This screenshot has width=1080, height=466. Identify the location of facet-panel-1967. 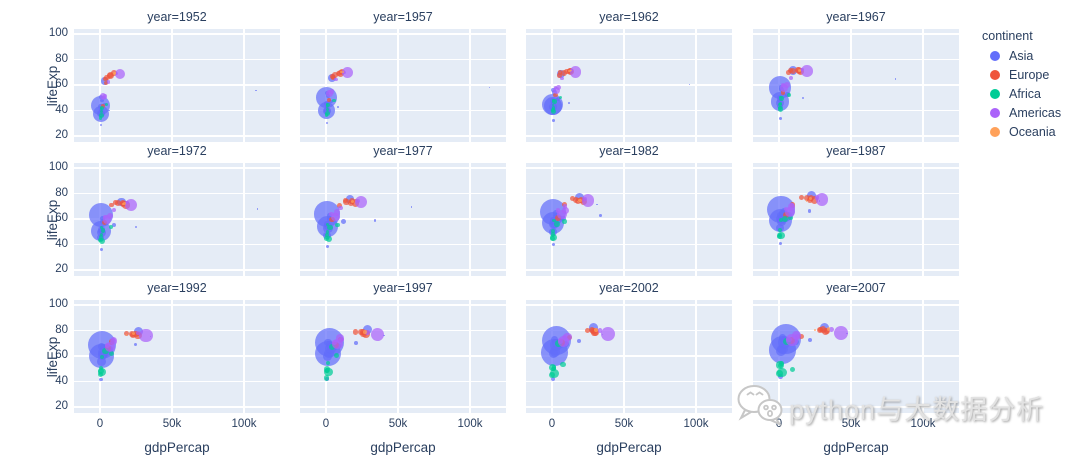
(856, 85).